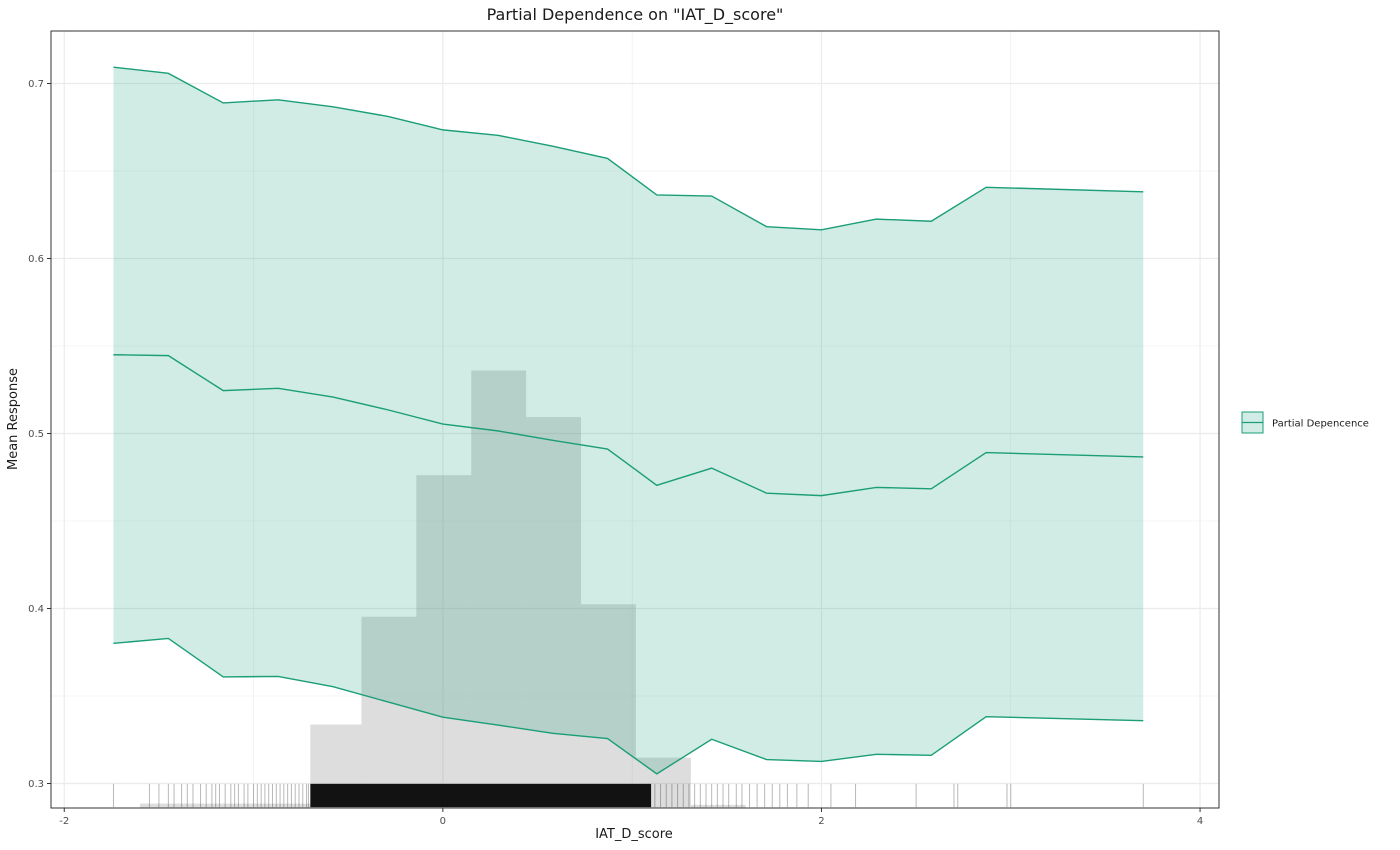  What do you see at coordinates (628, 148) in the screenshot?
I see `upper-bound-line` at bounding box center [628, 148].